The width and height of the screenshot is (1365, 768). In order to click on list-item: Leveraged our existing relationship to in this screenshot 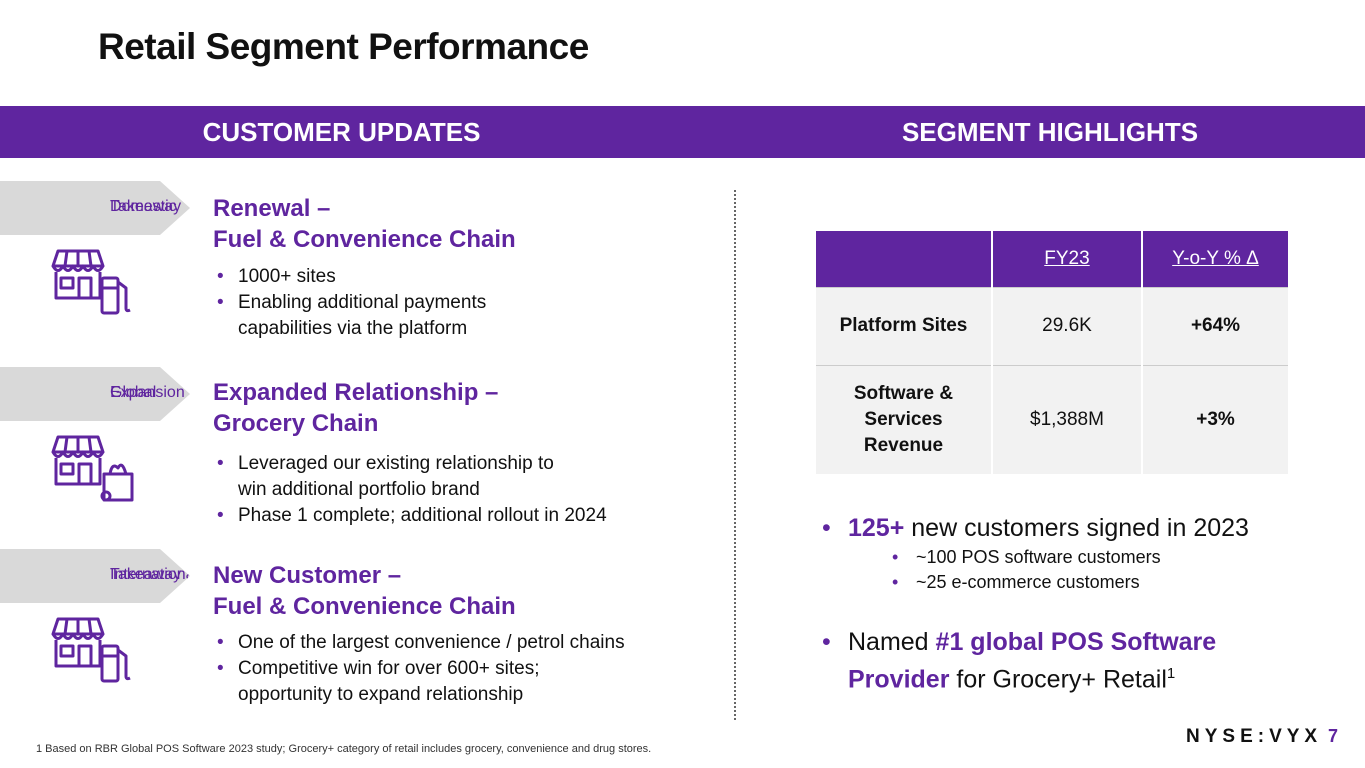, I will do `click(412, 464)`.